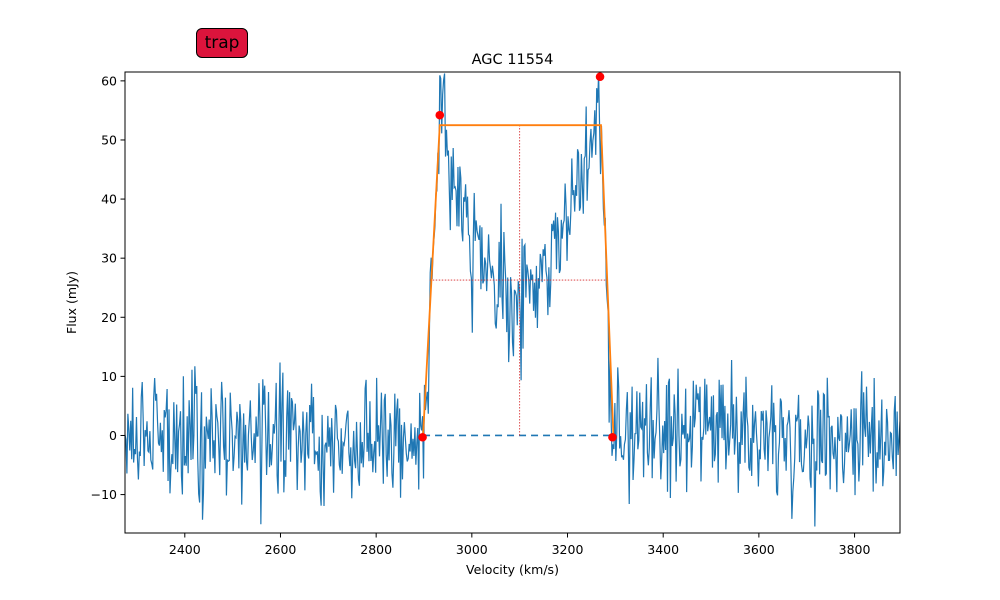 Image resolution: width=1000 pixels, height=600 pixels. I want to click on y-tick-label: 10, so click(109, 376).